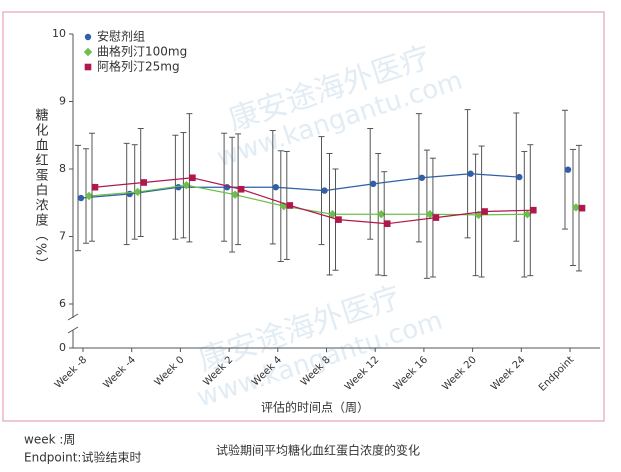  Describe the element at coordinates (62, 168) in the screenshot. I see `y-tick-label: 8` at that location.